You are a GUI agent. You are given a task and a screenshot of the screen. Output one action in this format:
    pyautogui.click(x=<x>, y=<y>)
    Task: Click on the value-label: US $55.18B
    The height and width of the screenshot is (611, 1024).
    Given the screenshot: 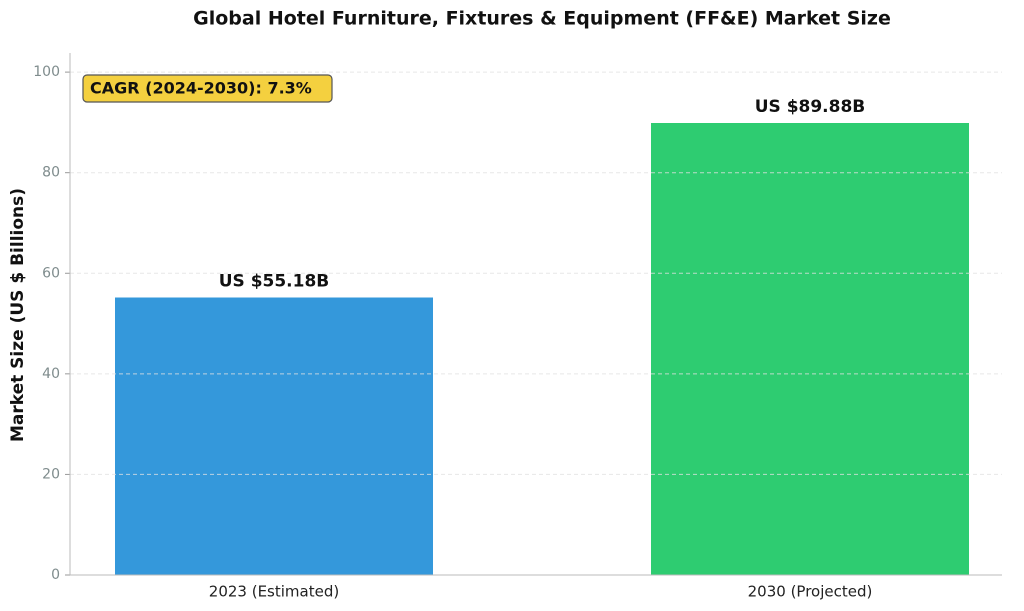 What is the action you would take?
    pyautogui.click(x=274, y=282)
    